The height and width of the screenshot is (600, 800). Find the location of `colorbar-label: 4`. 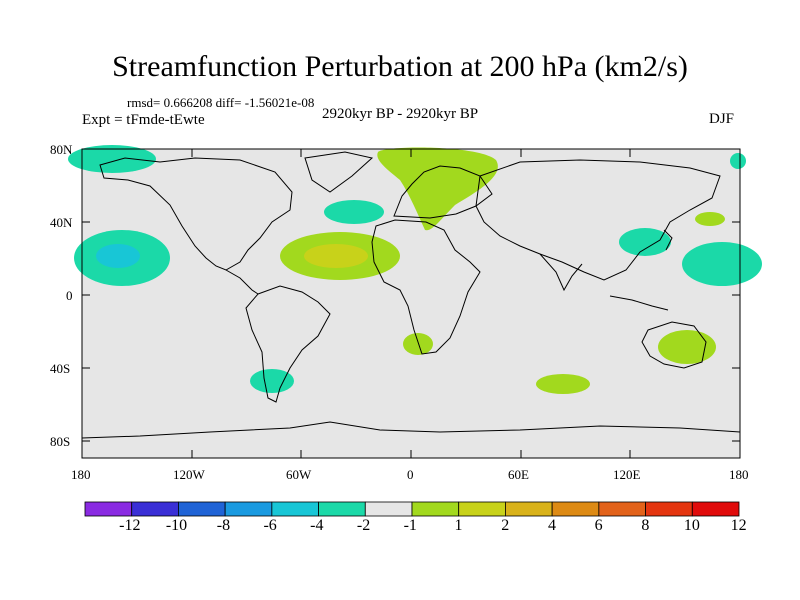

colorbar-label: 4 is located at coordinates (551, 525).